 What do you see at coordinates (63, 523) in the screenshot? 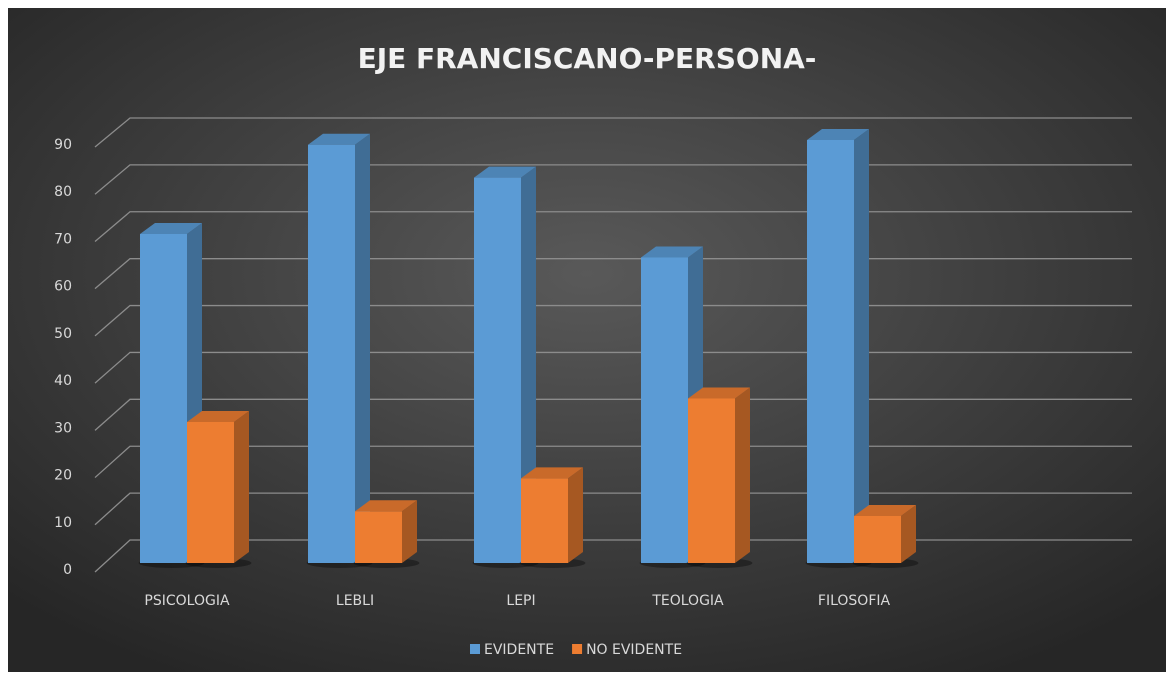
I see `y-tick-label: 10` at bounding box center [63, 523].